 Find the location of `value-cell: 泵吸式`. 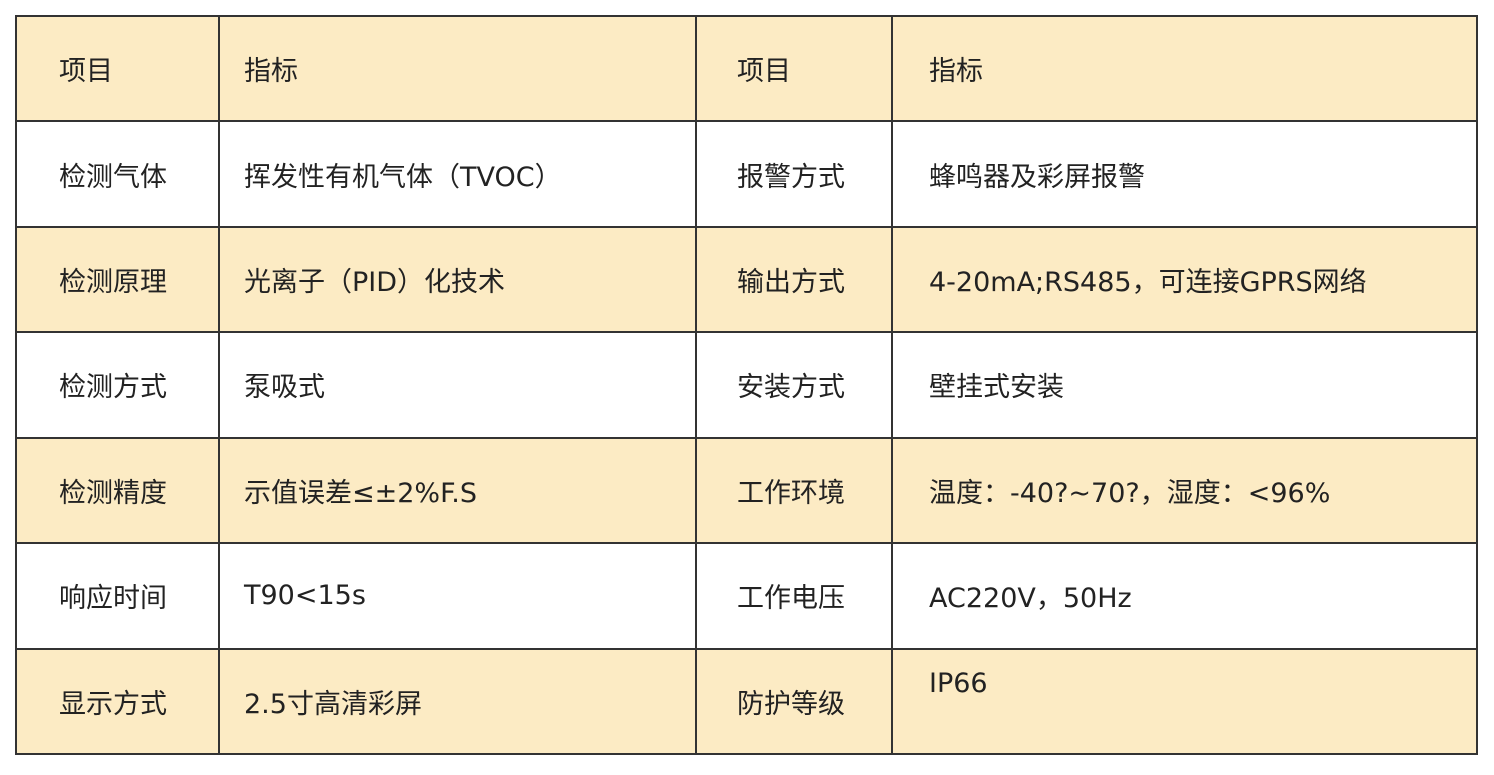

value-cell: 泵吸式 is located at coordinates (457, 385).